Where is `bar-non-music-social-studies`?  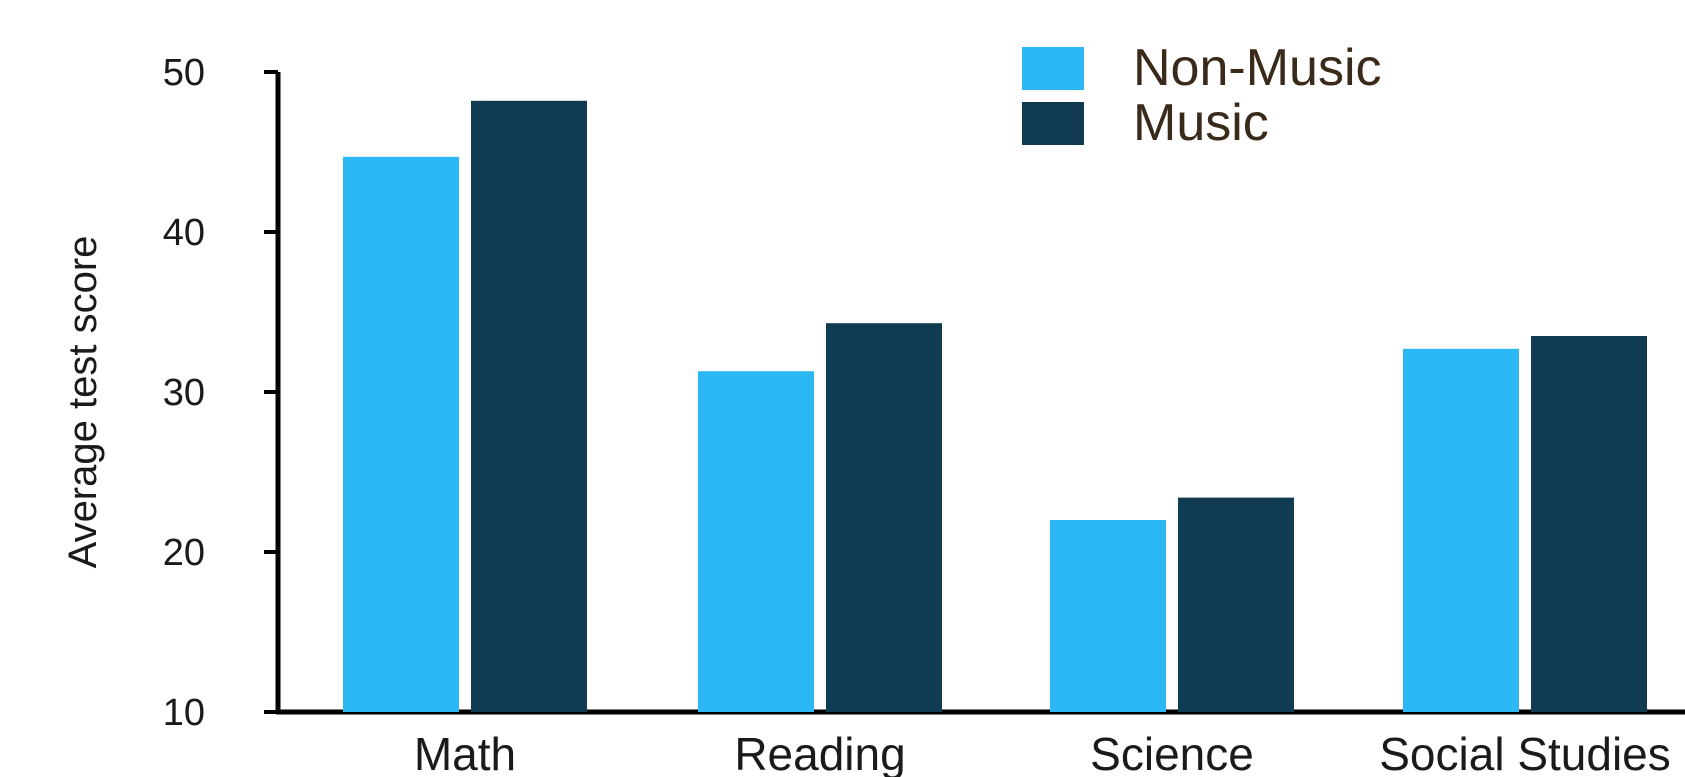
bar-non-music-social-studies is located at coordinates (1461, 530).